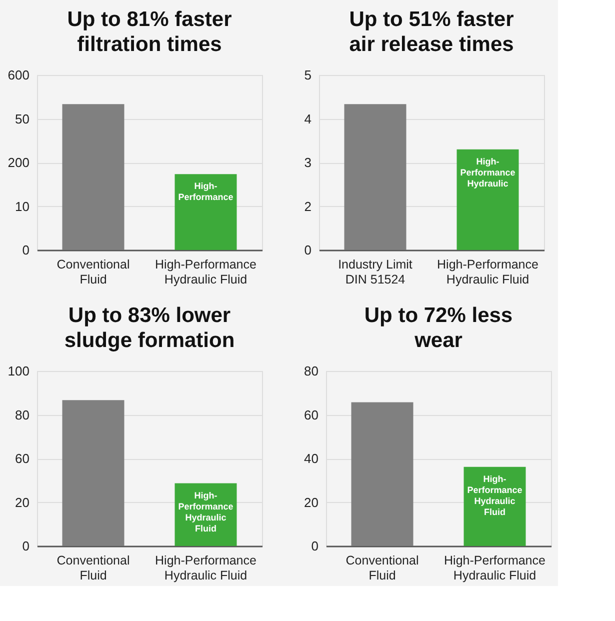 The height and width of the screenshot is (621, 615). Describe the element at coordinates (22, 414) in the screenshot. I see `text: 80` at that location.